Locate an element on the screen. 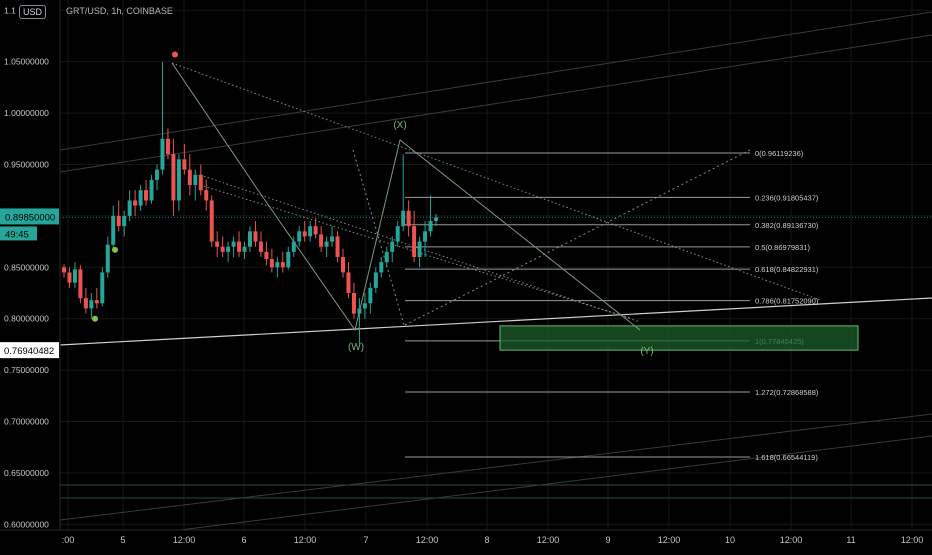 The width and height of the screenshot is (932, 555). y-axis-background is located at coordinates (30, 265).